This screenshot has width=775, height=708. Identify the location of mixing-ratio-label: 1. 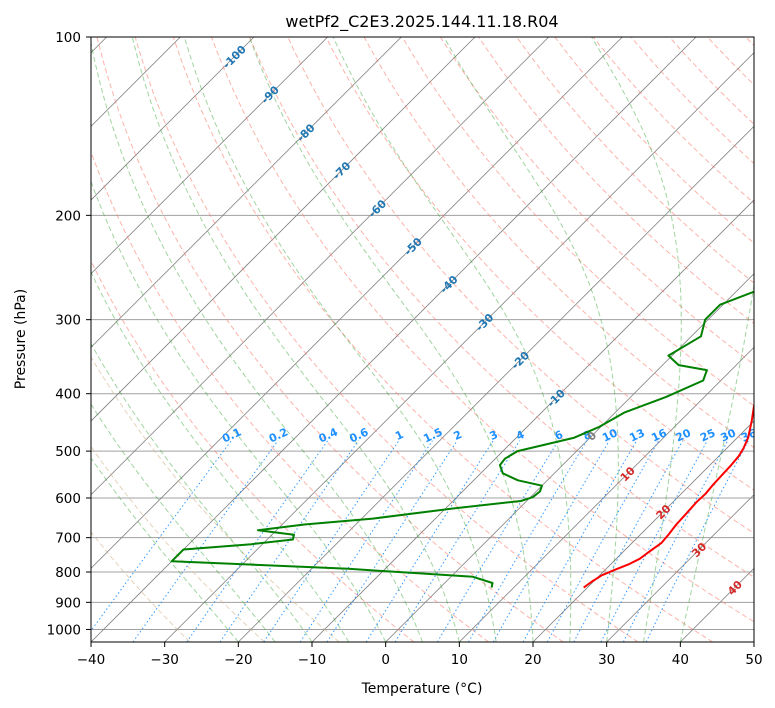
(399, 435).